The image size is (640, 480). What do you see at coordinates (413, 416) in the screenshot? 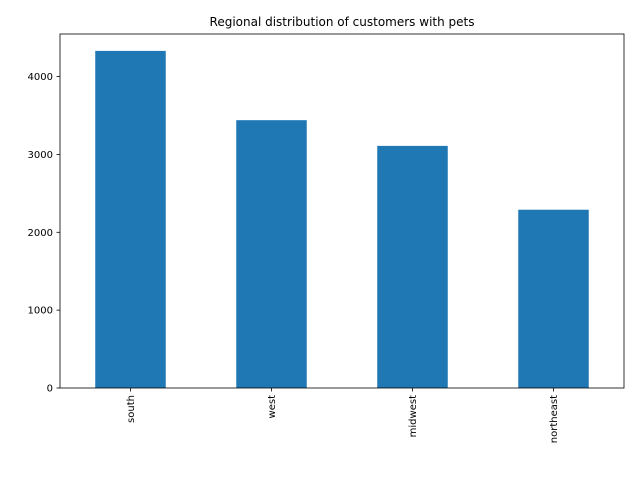
I see `x-tick-label-midwest: midwest` at bounding box center [413, 416].